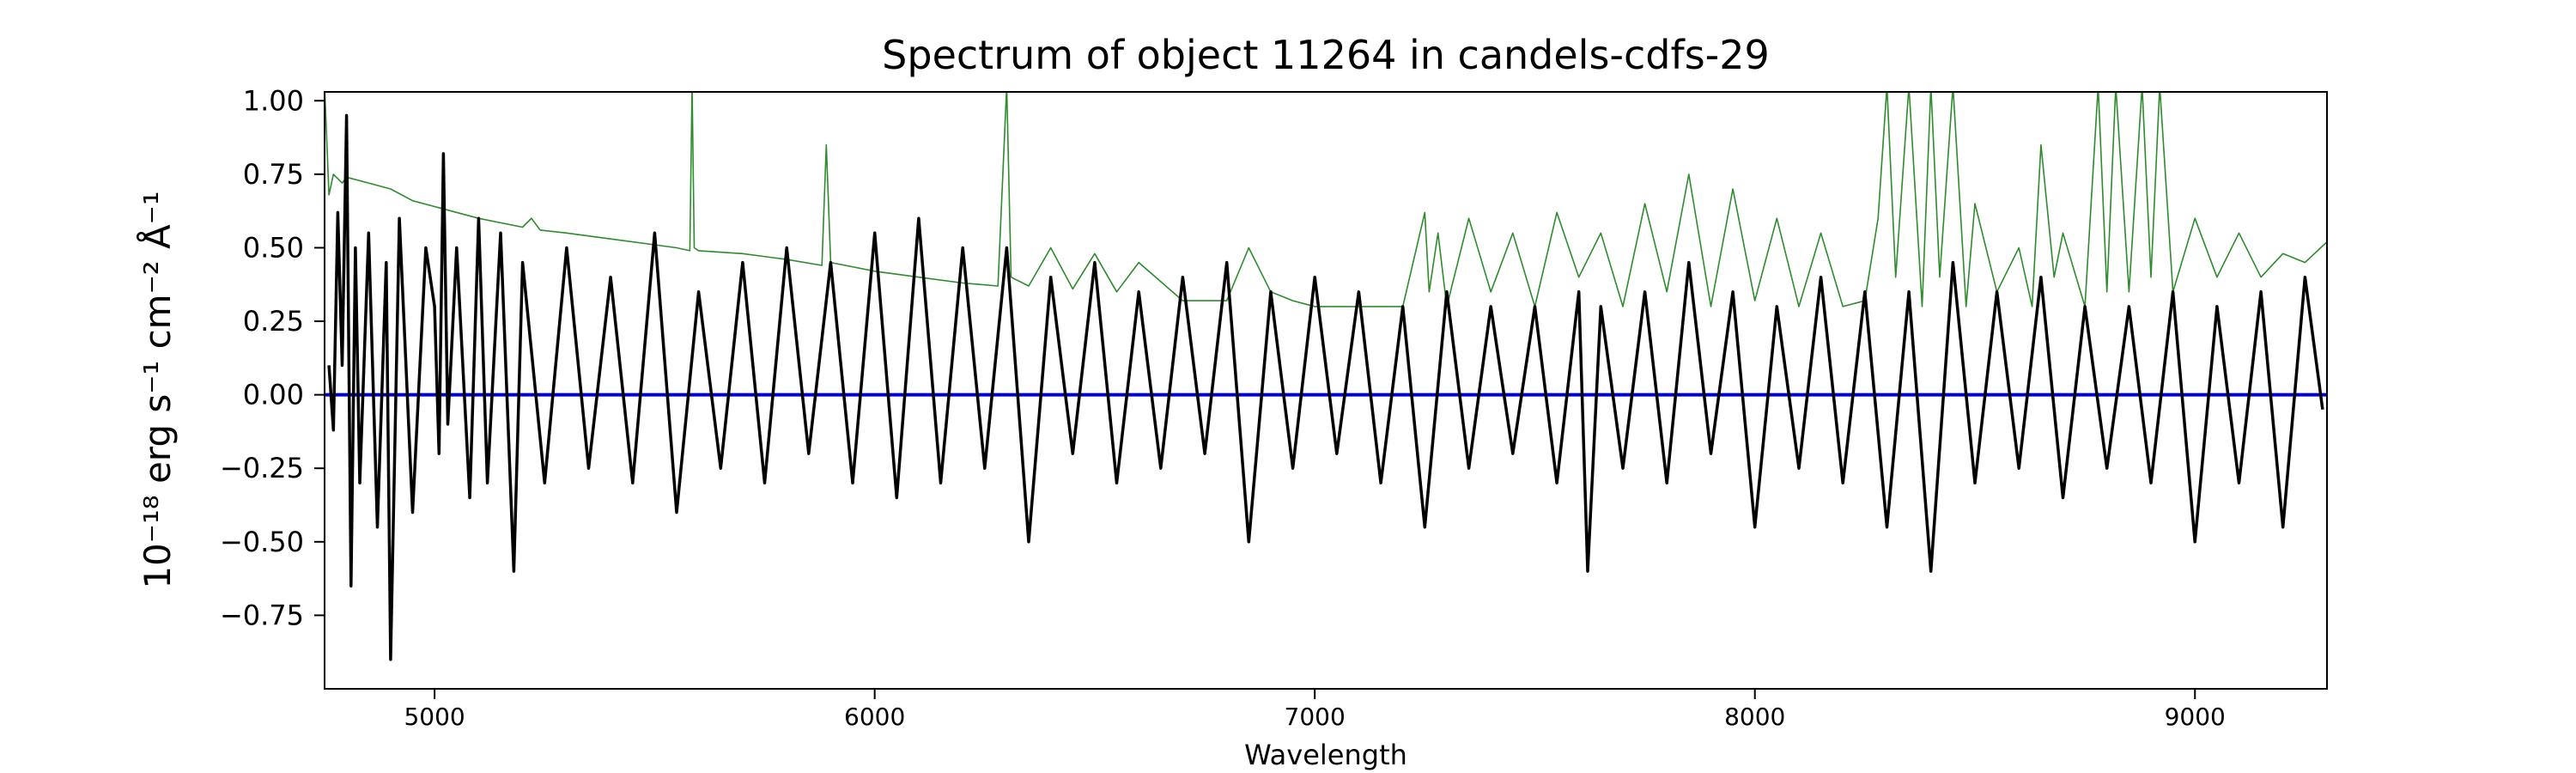  What do you see at coordinates (2195, 717) in the screenshot?
I see `x-tick-label: 9000` at bounding box center [2195, 717].